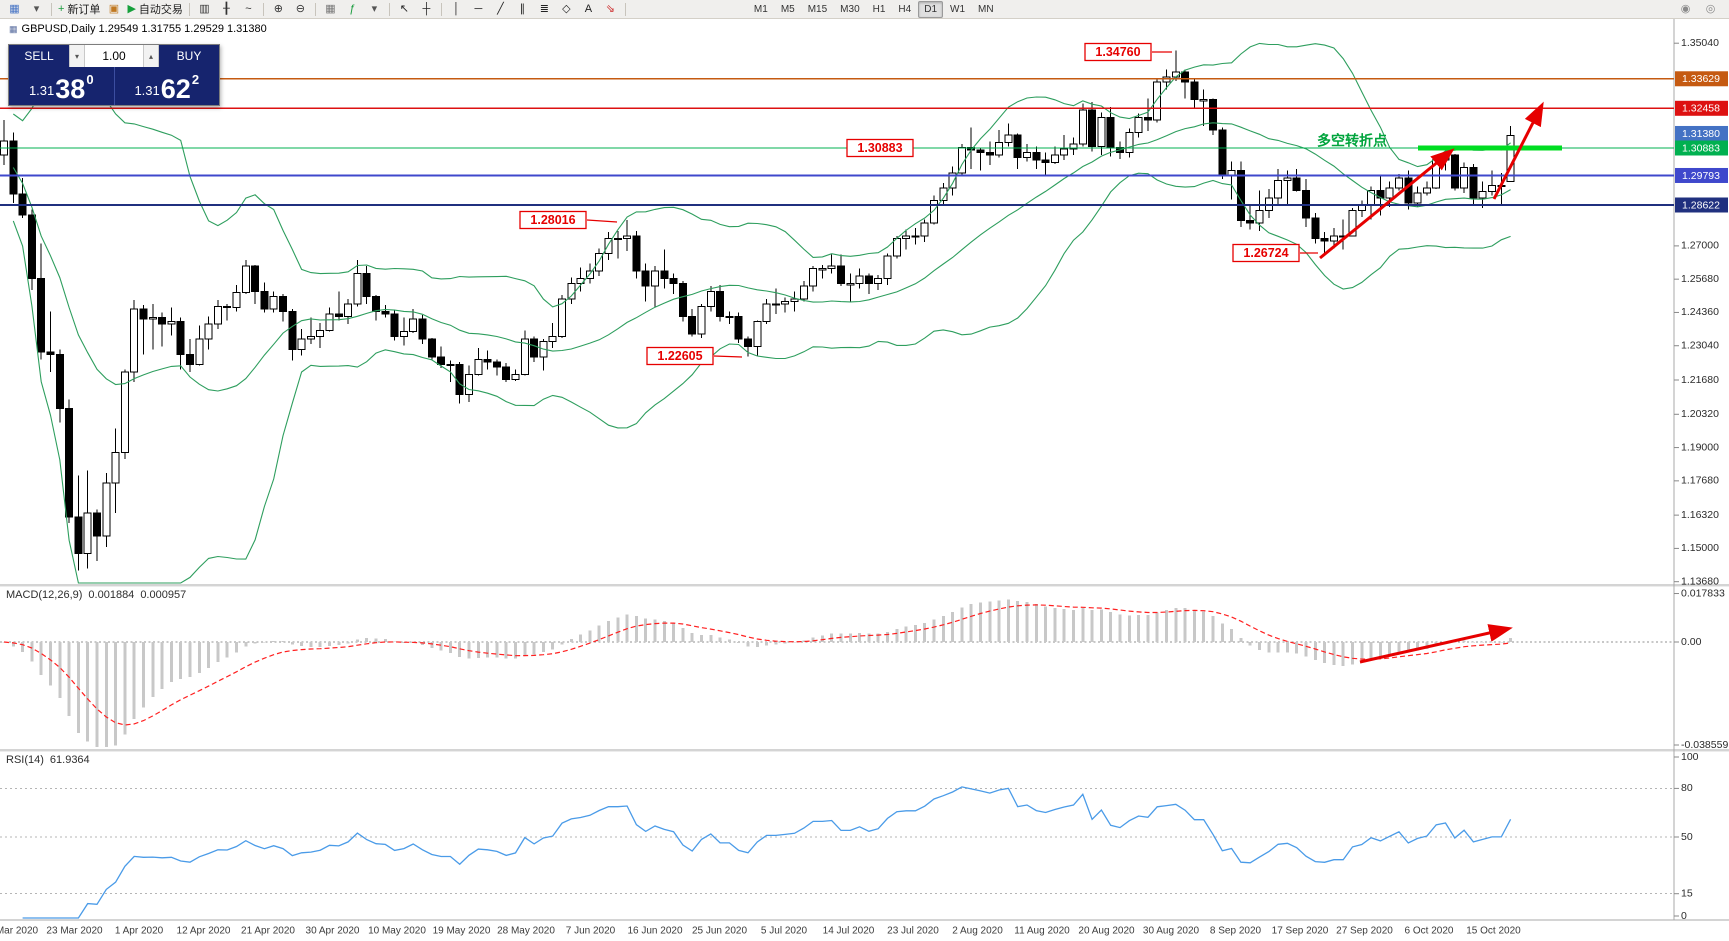 Image resolution: width=1729 pixels, height=941 pixels. What do you see at coordinates (300, 8) in the screenshot?
I see `zoom-out-icon: ⊖` at bounding box center [300, 8].